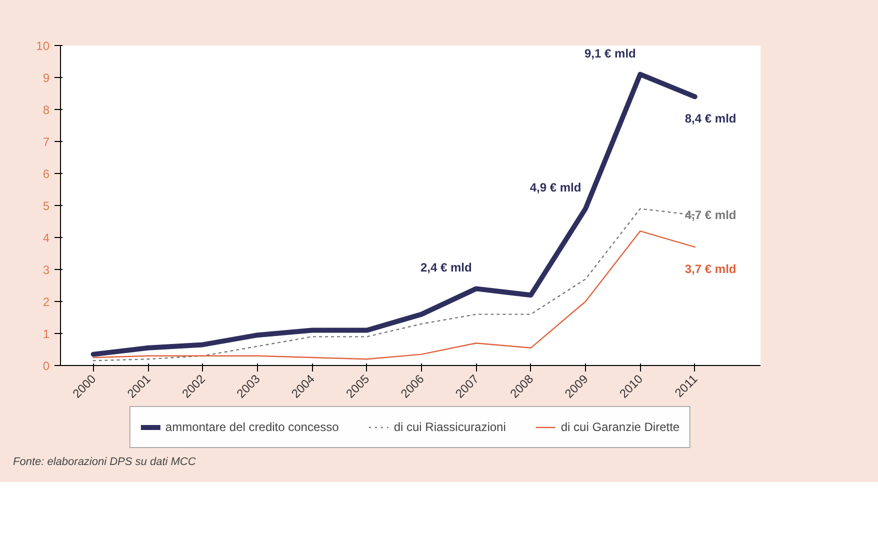 This screenshot has height=554, width=878. Describe the element at coordinates (46, 110) in the screenshot. I see `y-tick-label: 8` at that location.